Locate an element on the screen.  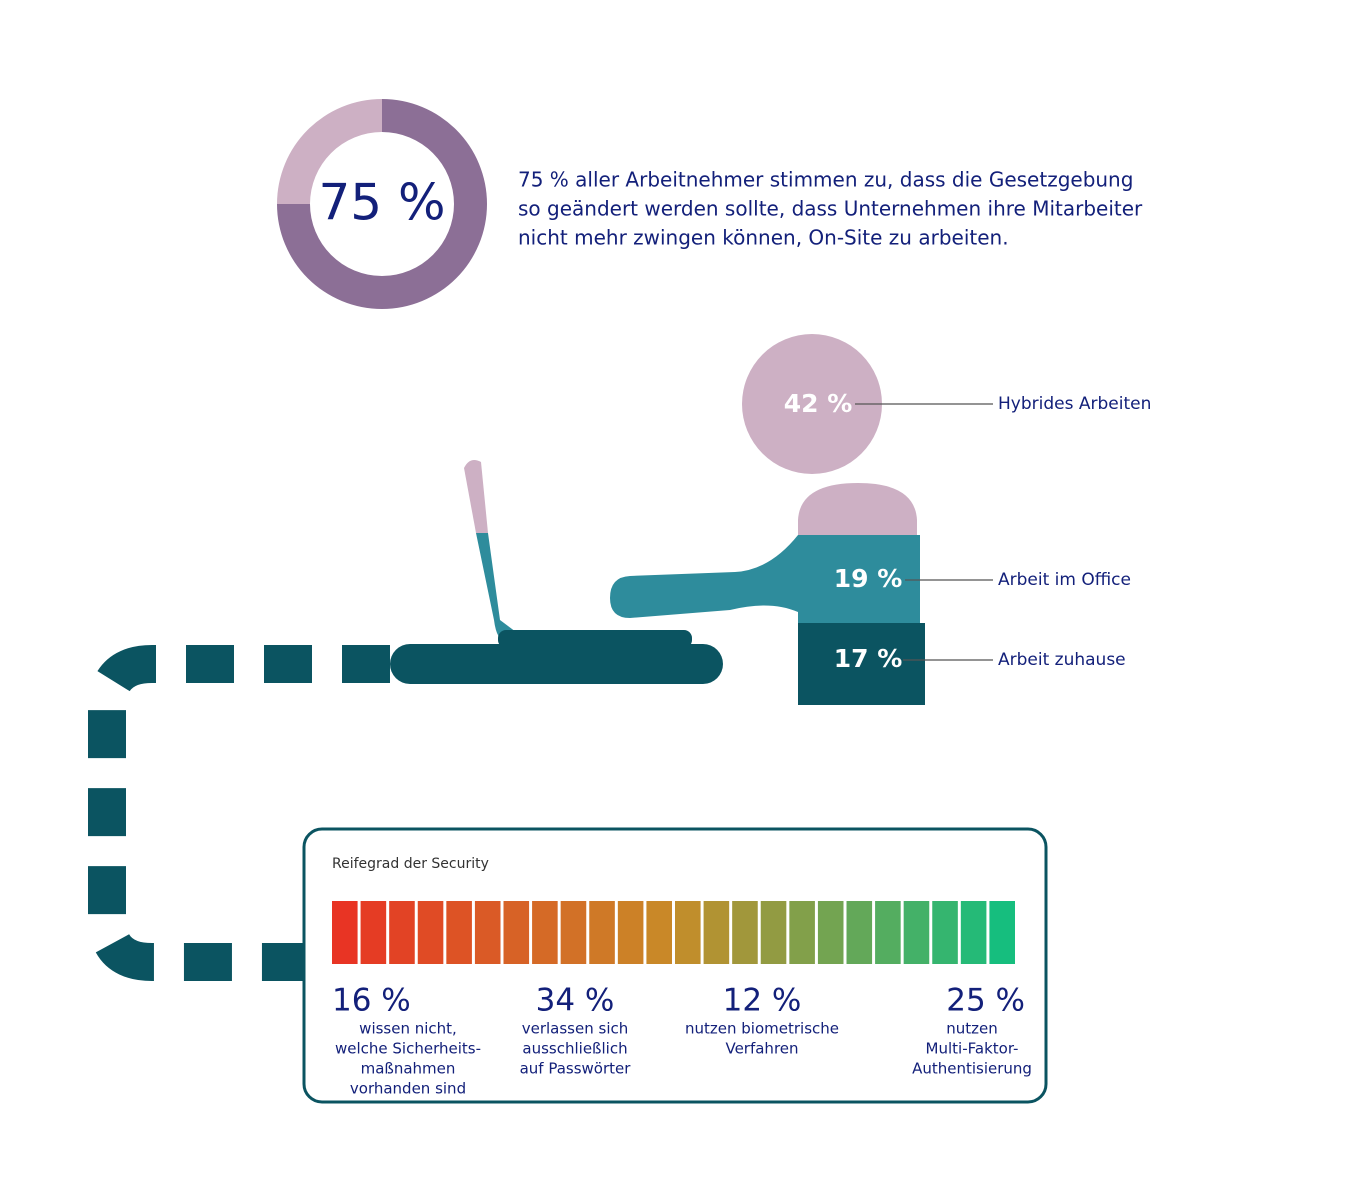
stat-text: maßnahmen is located at coordinates (408, 1069).